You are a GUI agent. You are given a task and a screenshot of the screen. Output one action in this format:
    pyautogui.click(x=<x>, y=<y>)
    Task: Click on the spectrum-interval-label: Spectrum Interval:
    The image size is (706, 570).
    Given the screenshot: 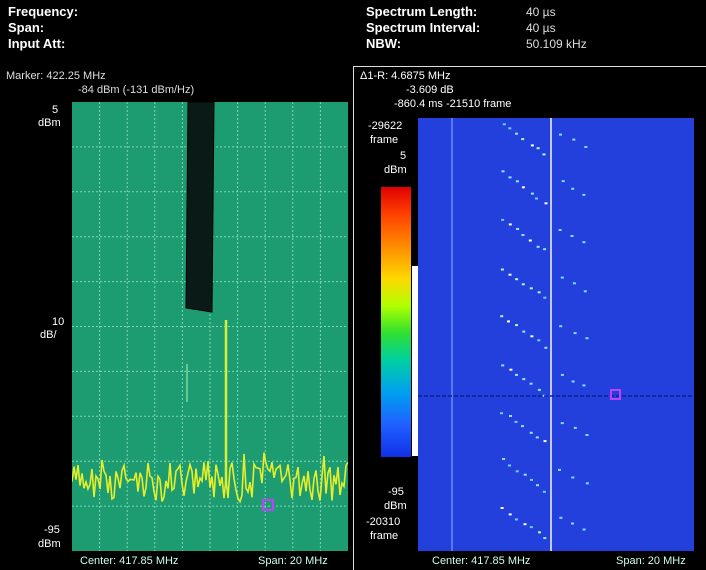 What is the action you would take?
    pyautogui.click(x=423, y=27)
    